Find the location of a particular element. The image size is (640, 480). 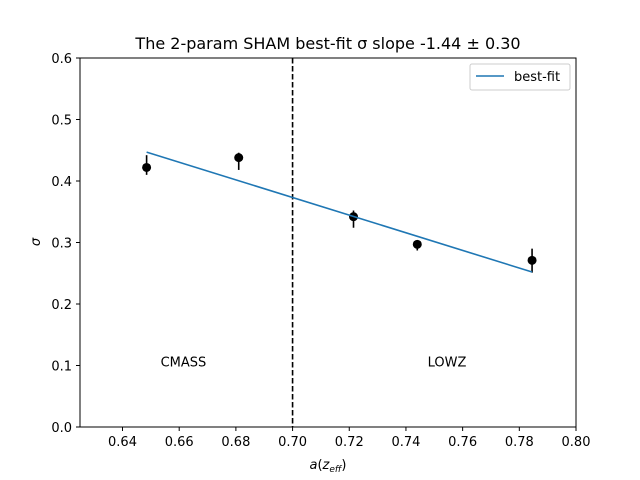

x-tick-label: 0.80 is located at coordinates (576, 442).